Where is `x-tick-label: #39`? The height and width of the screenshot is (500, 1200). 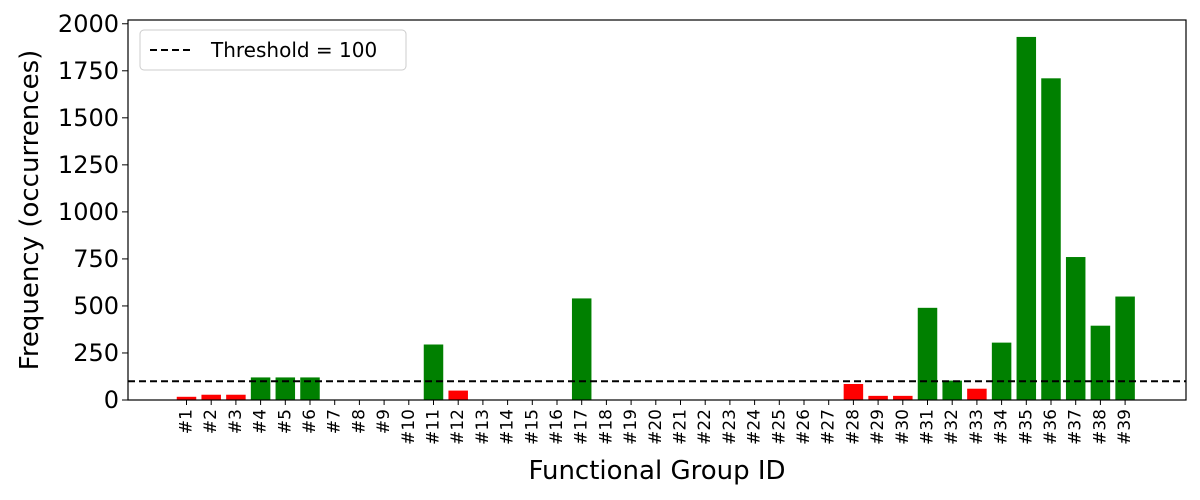 x-tick-label: #39 is located at coordinates (1125, 427).